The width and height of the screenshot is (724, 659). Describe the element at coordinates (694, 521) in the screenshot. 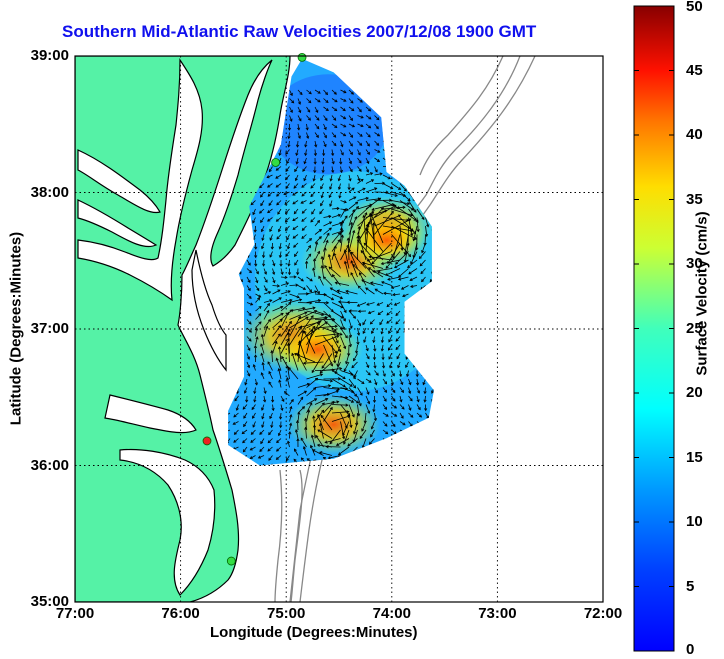

I see `colorbar-tick-label: 10` at that location.